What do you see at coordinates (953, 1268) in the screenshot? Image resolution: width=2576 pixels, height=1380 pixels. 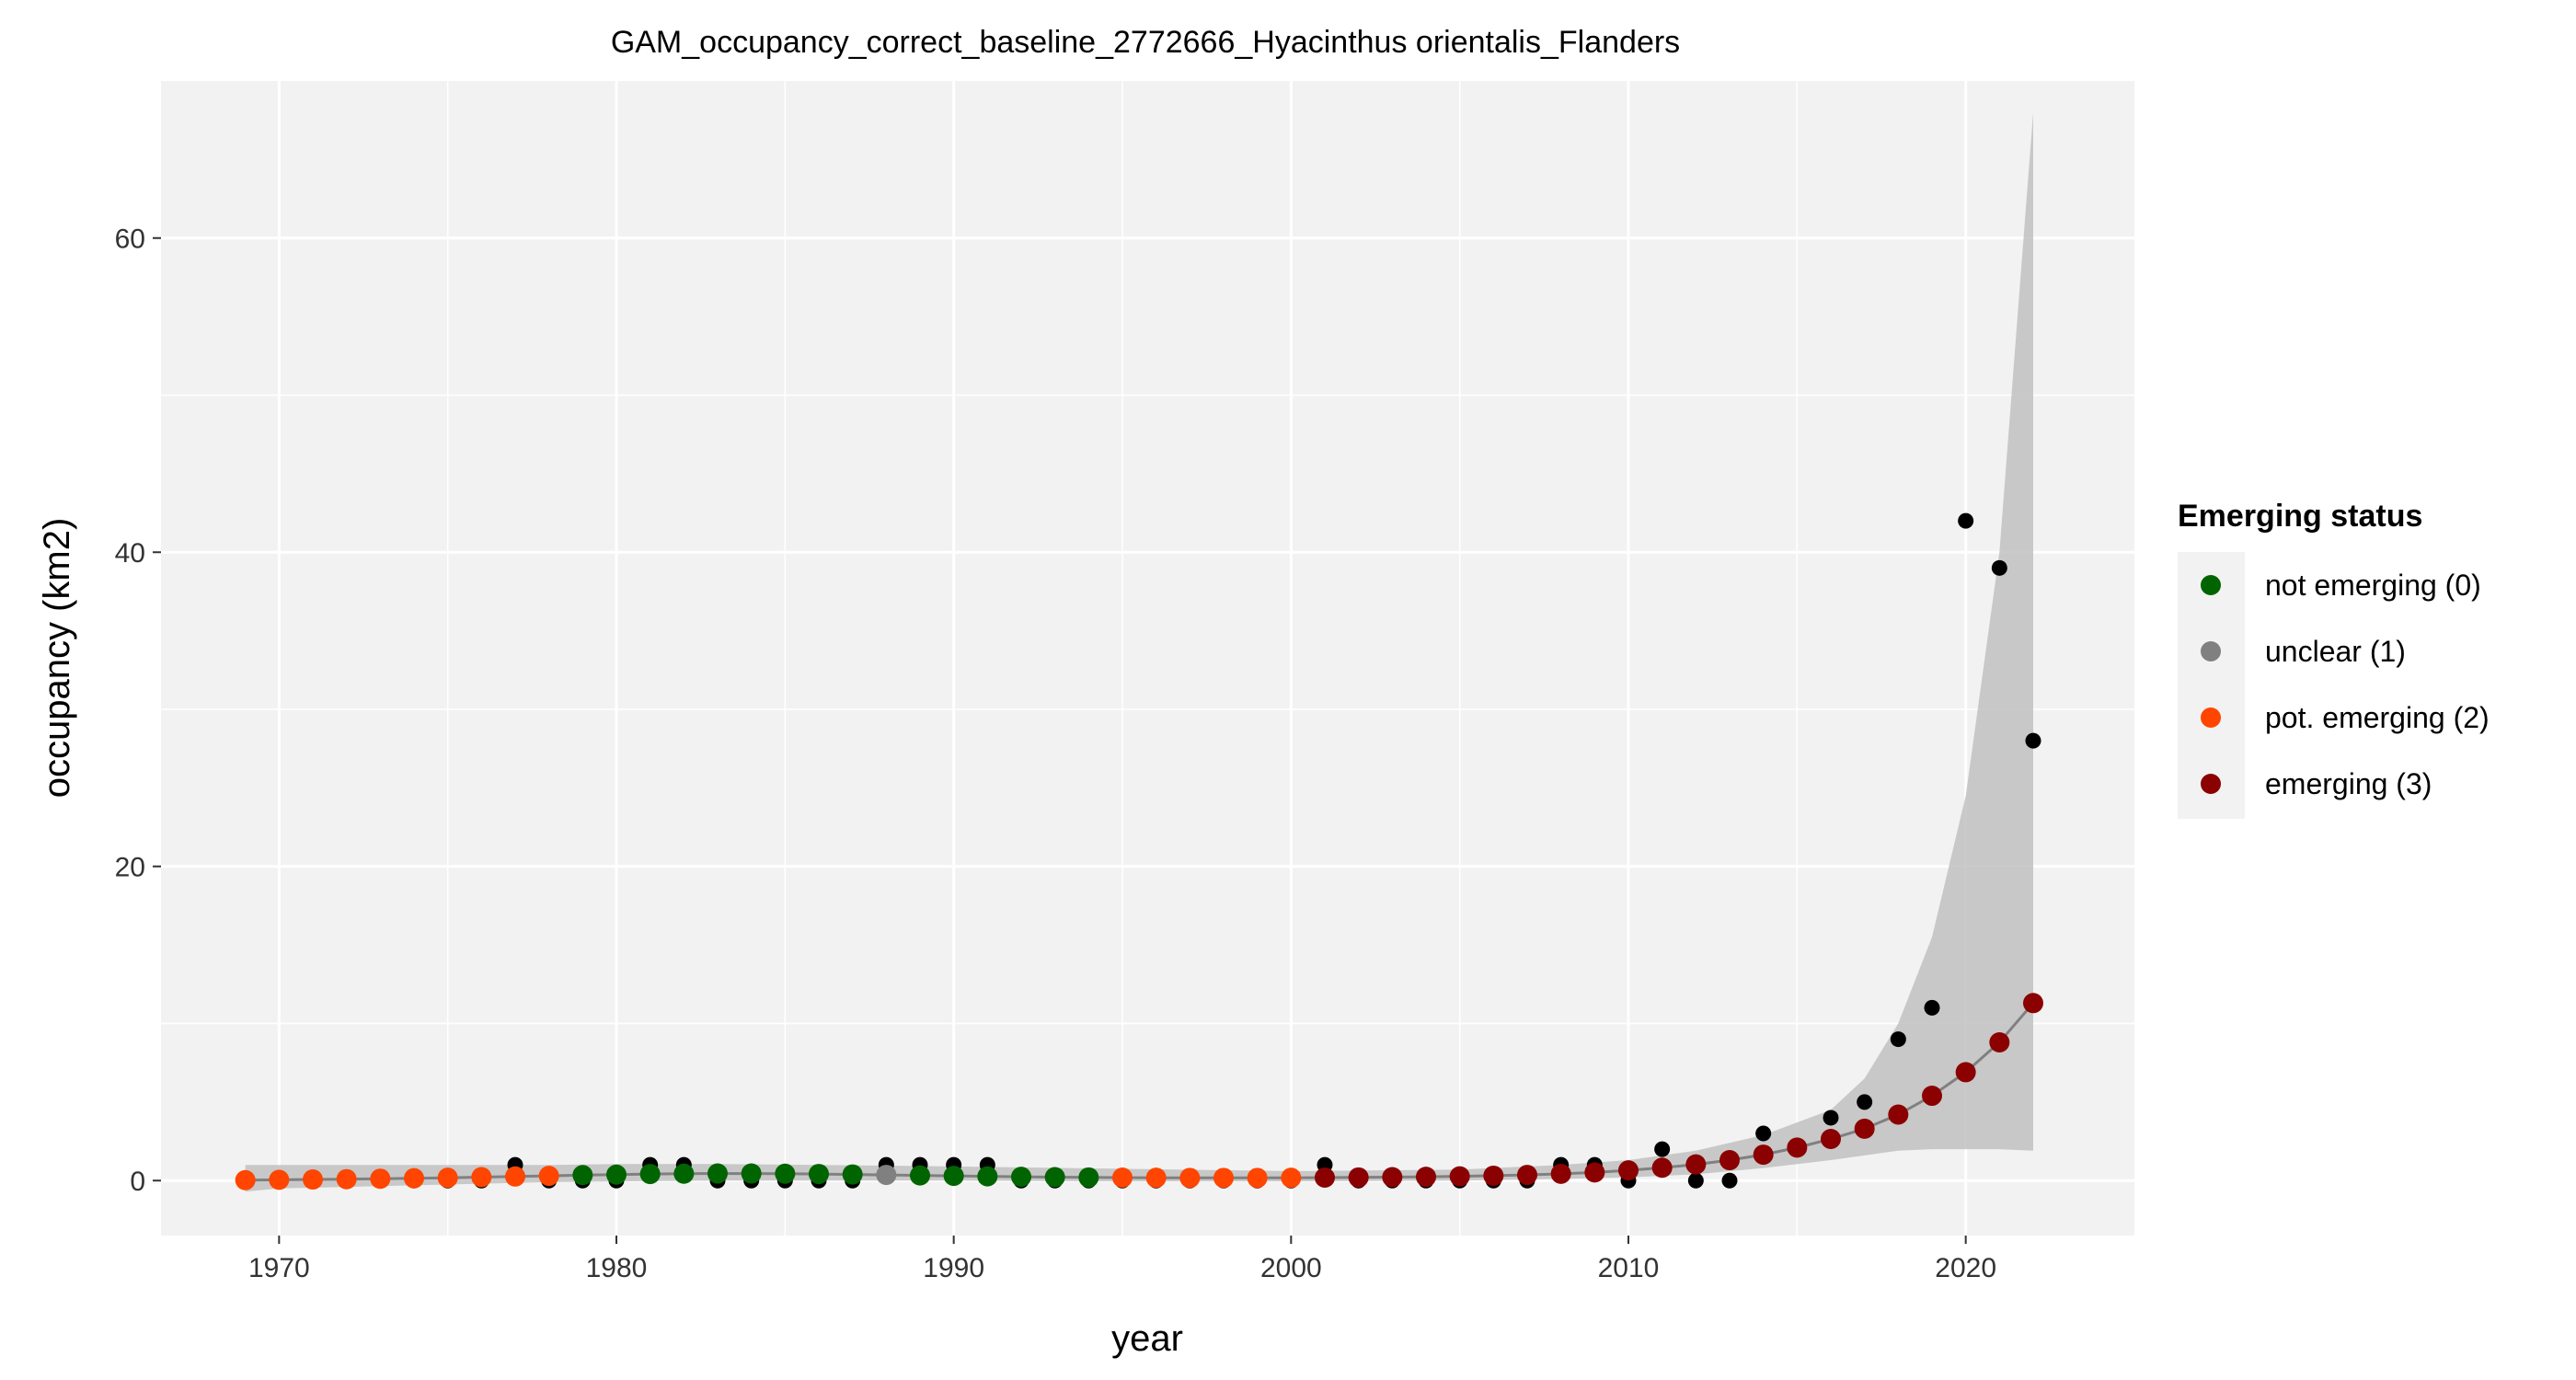 I see `x-tick-label: 1990` at bounding box center [953, 1268].